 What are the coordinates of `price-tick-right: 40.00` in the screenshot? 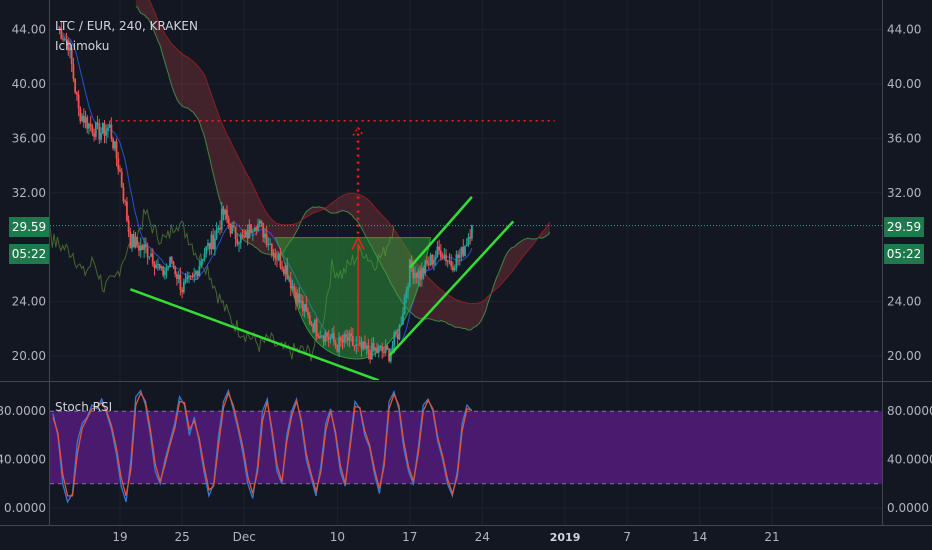 It's located at (904, 84).